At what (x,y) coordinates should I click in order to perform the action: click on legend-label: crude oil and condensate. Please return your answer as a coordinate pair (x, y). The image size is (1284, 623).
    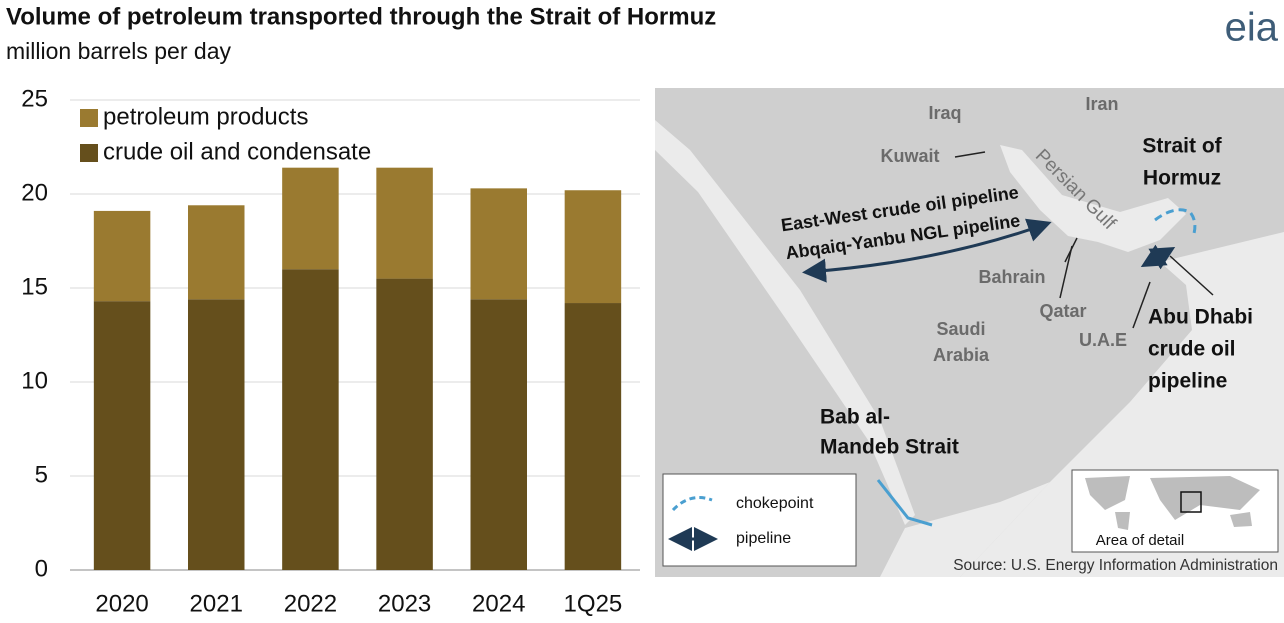
    Looking at the image, I should click on (237, 151).